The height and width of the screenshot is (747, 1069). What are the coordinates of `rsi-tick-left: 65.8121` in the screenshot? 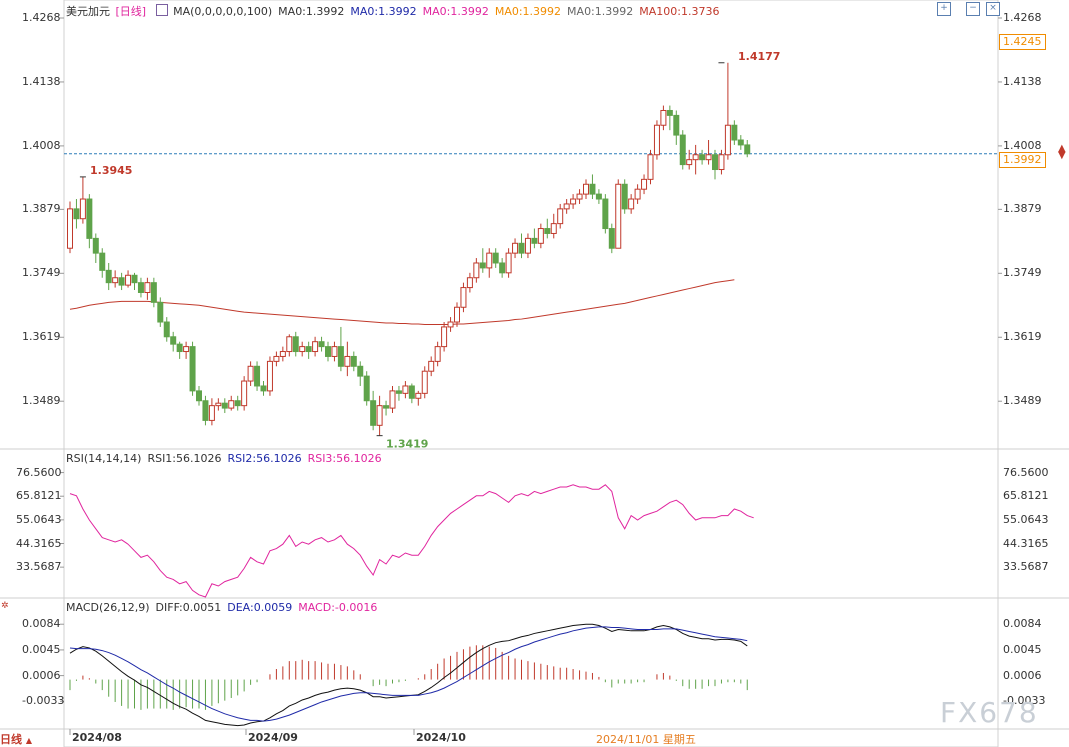 It's located at (39, 496).